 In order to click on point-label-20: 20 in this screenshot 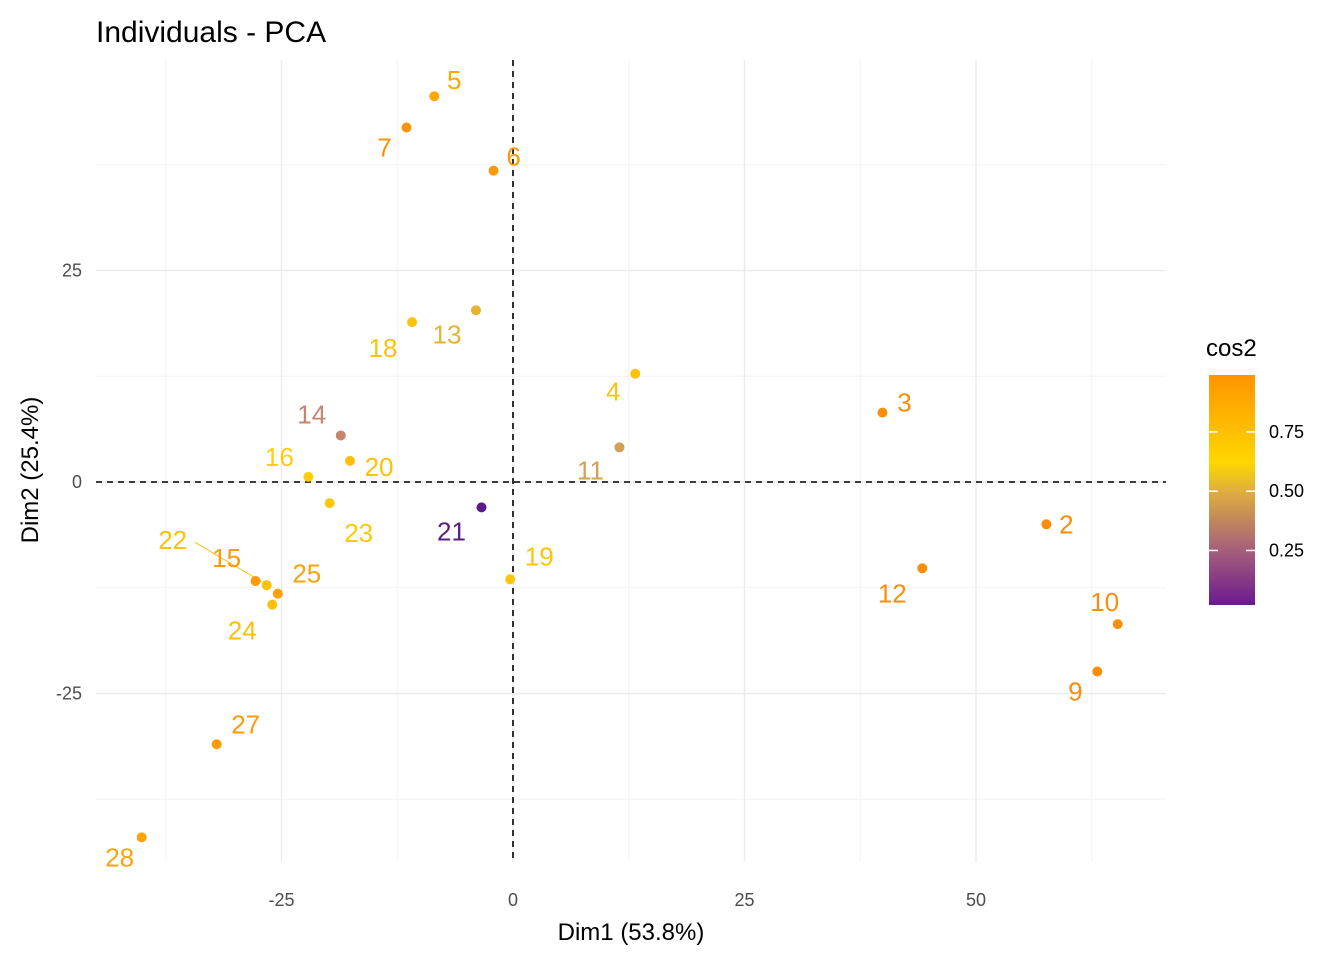, I will do `click(379, 467)`.